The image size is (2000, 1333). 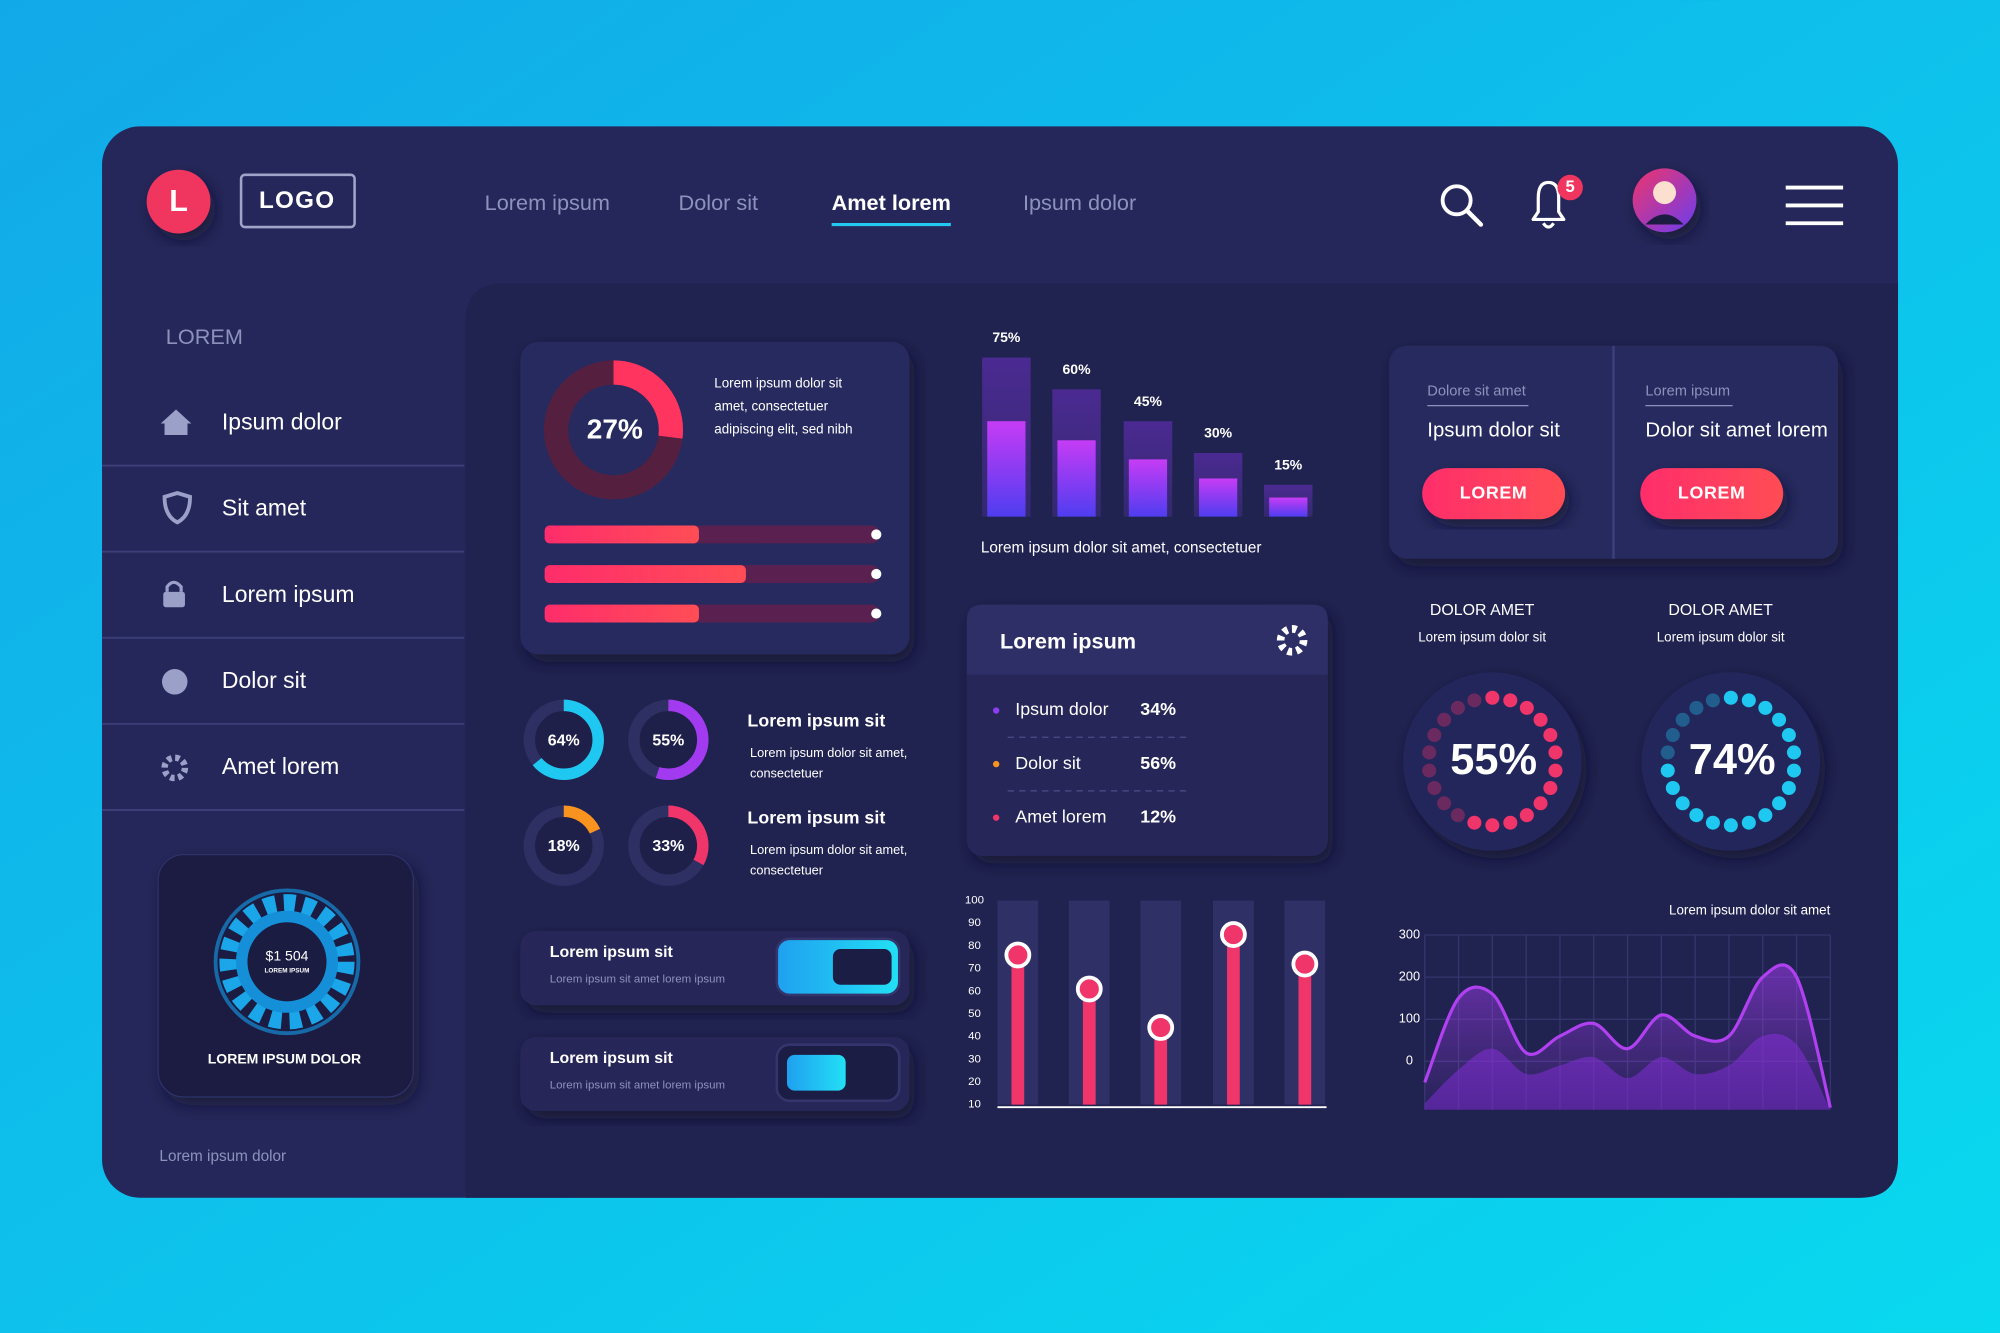 What do you see at coordinates (1750, 909) in the screenshot?
I see `area-chart-title: Lorem ipsum dolor sit amet` at bounding box center [1750, 909].